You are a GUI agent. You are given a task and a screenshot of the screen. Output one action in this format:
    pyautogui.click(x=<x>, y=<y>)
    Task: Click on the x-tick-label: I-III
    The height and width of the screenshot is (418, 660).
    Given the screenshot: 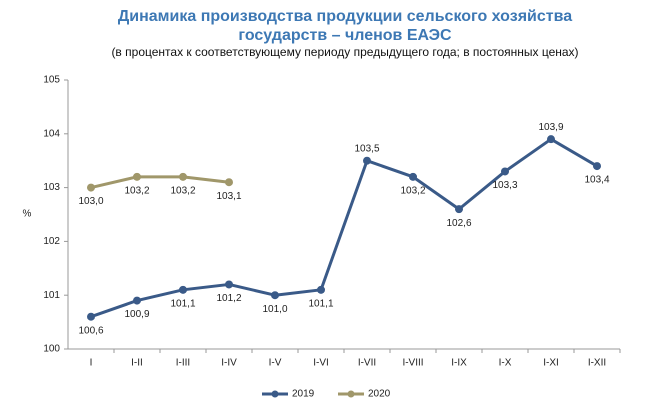 What is the action you would take?
    pyautogui.click(x=183, y=363)
    